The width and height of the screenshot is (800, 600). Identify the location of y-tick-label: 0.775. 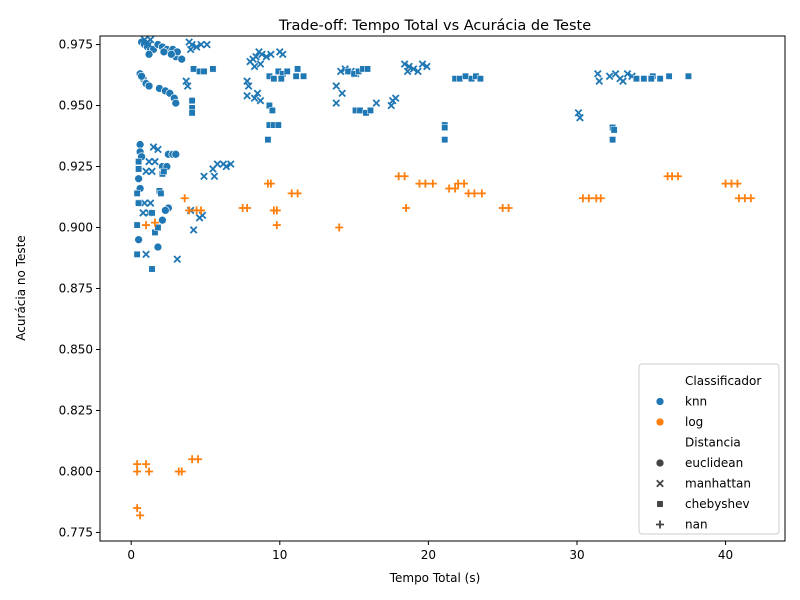
(76, 532).